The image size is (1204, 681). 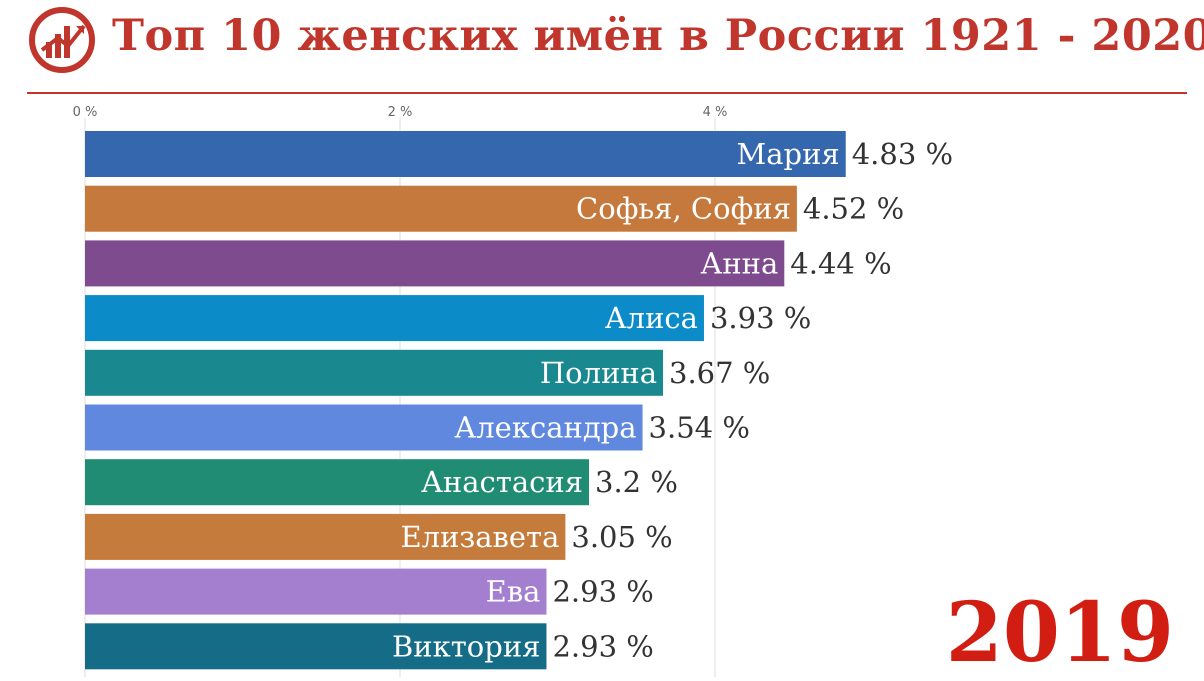 I want to click on bar-value-label: 3.93 %, so click(x=760, y=318).